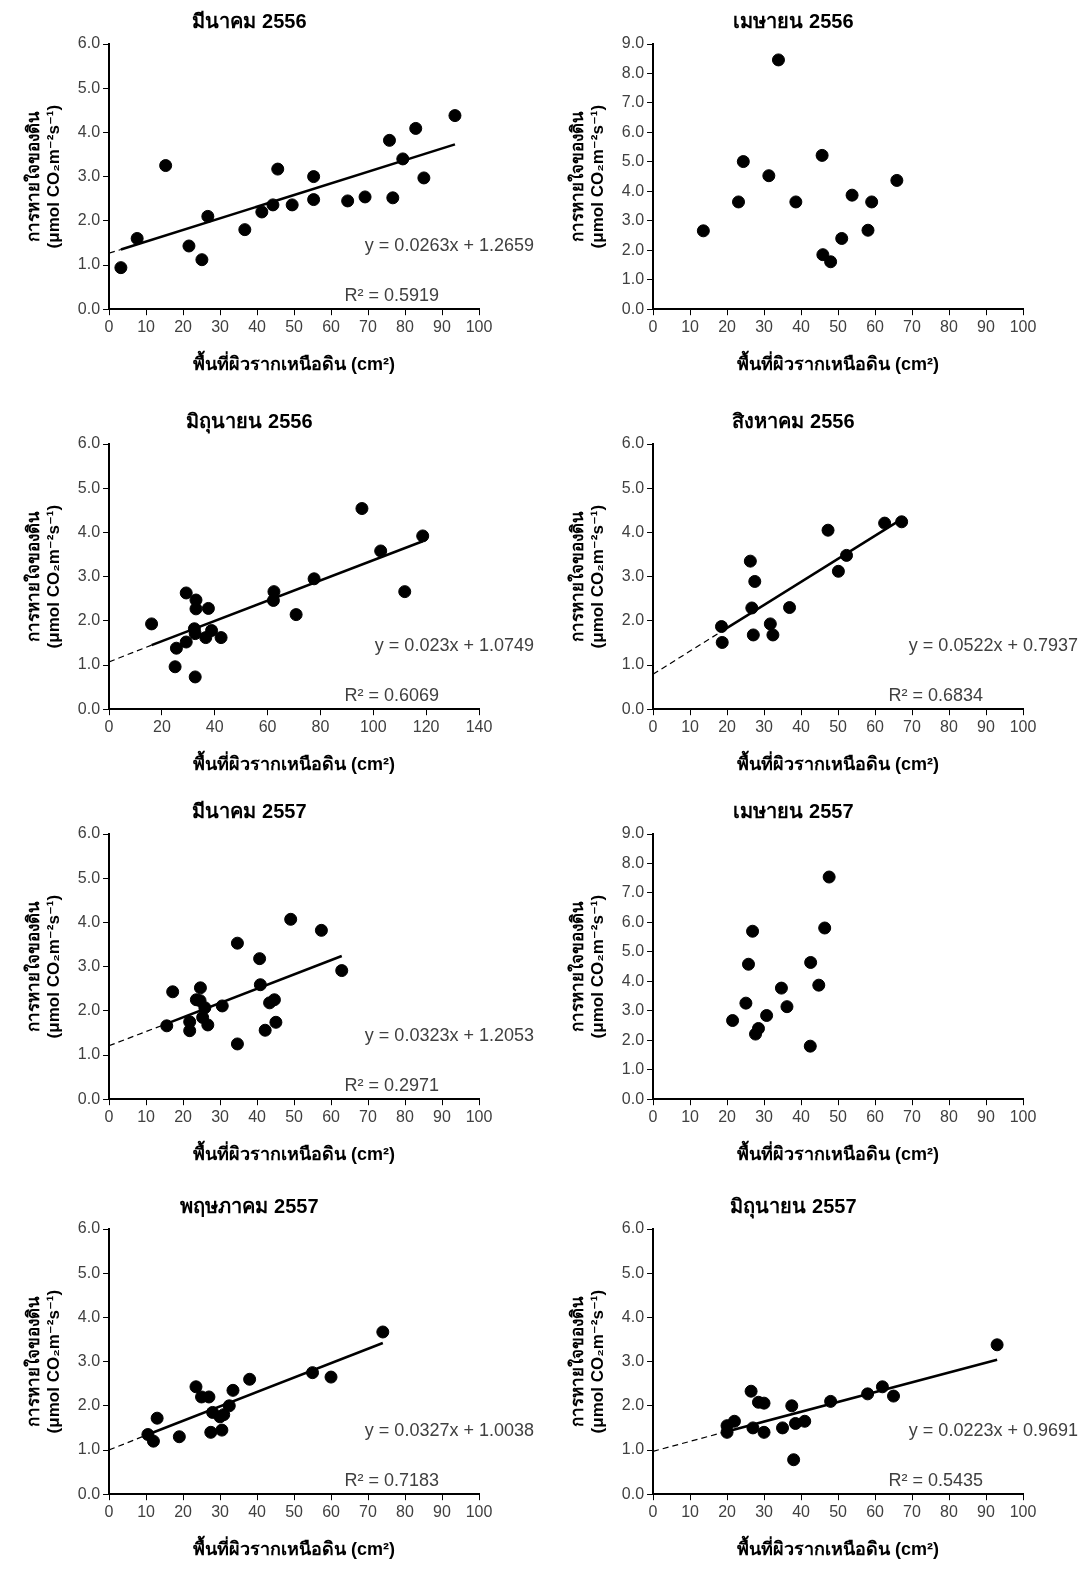 This screenshot has height=1571, width=1088. What do you see at coordinates (391, 694) in the screenshot?
I see `annotation: R² = 0.6069` at bounding box center [391, 694].